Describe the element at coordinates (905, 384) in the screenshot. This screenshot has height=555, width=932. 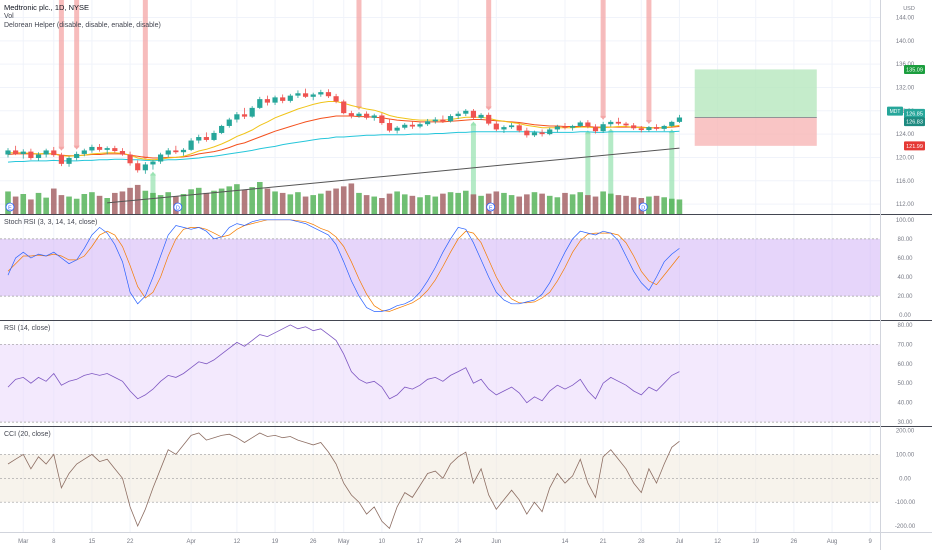
I see `rsi-tick-label: 50.00` at that location.